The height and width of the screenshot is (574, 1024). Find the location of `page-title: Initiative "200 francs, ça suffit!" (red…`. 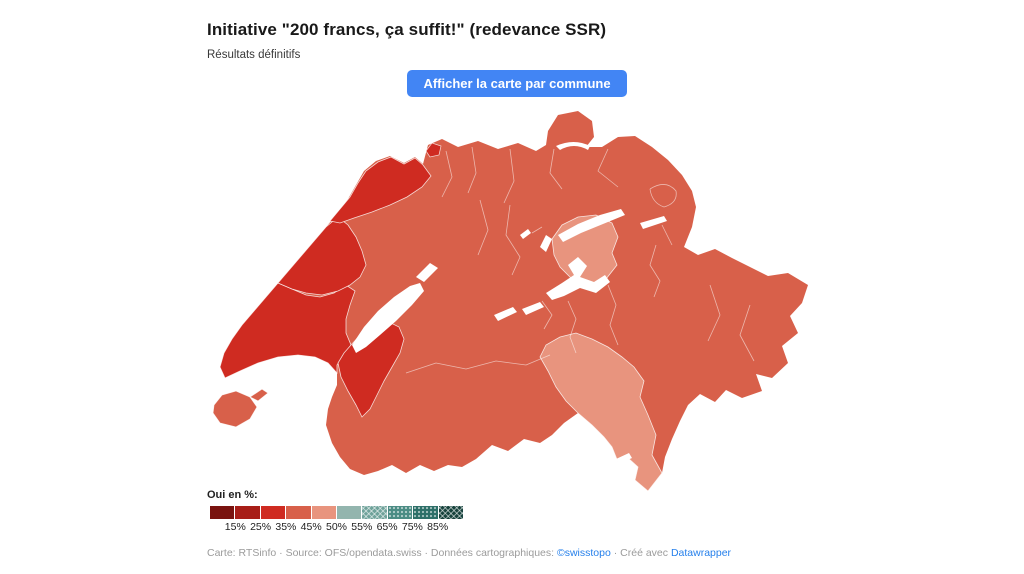

page-title: Initiative "200 francs, ça suffit!" (red… is located at coordinates (407, 29).